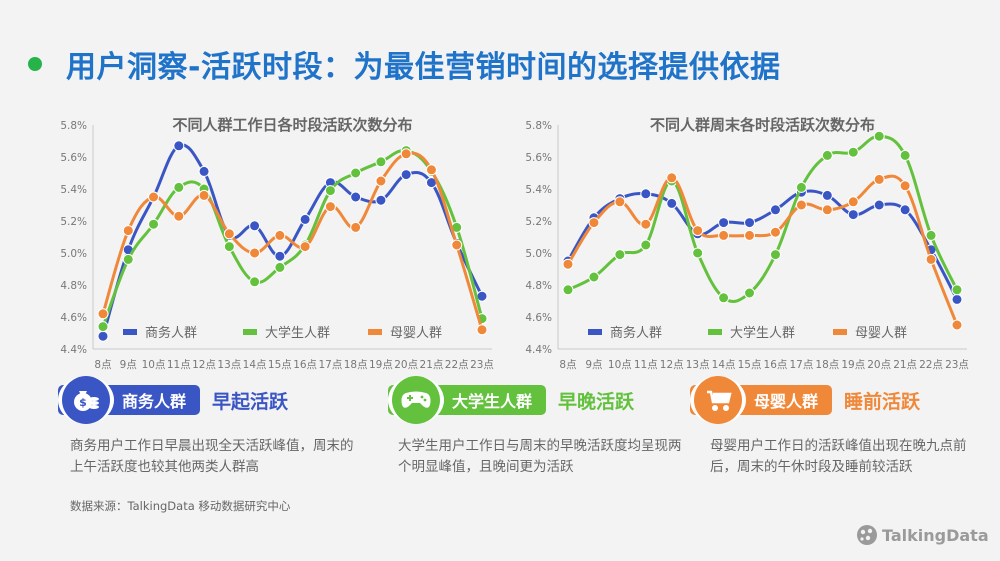 The image size is (1000, 561). Describe the element at coordinates (762, 333) in the screenshot. I see `legend-label: 大学生人群` at that location.